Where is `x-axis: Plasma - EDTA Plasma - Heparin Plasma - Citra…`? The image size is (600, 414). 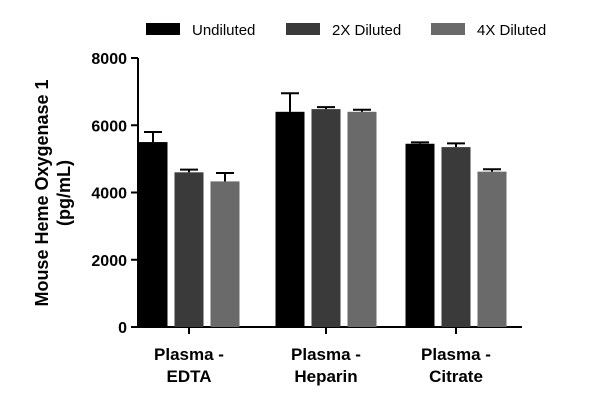 x-axis: Plasma - EDTA Plasma - Heparin Plasma - Citra… is located at coordinates (329, 356).